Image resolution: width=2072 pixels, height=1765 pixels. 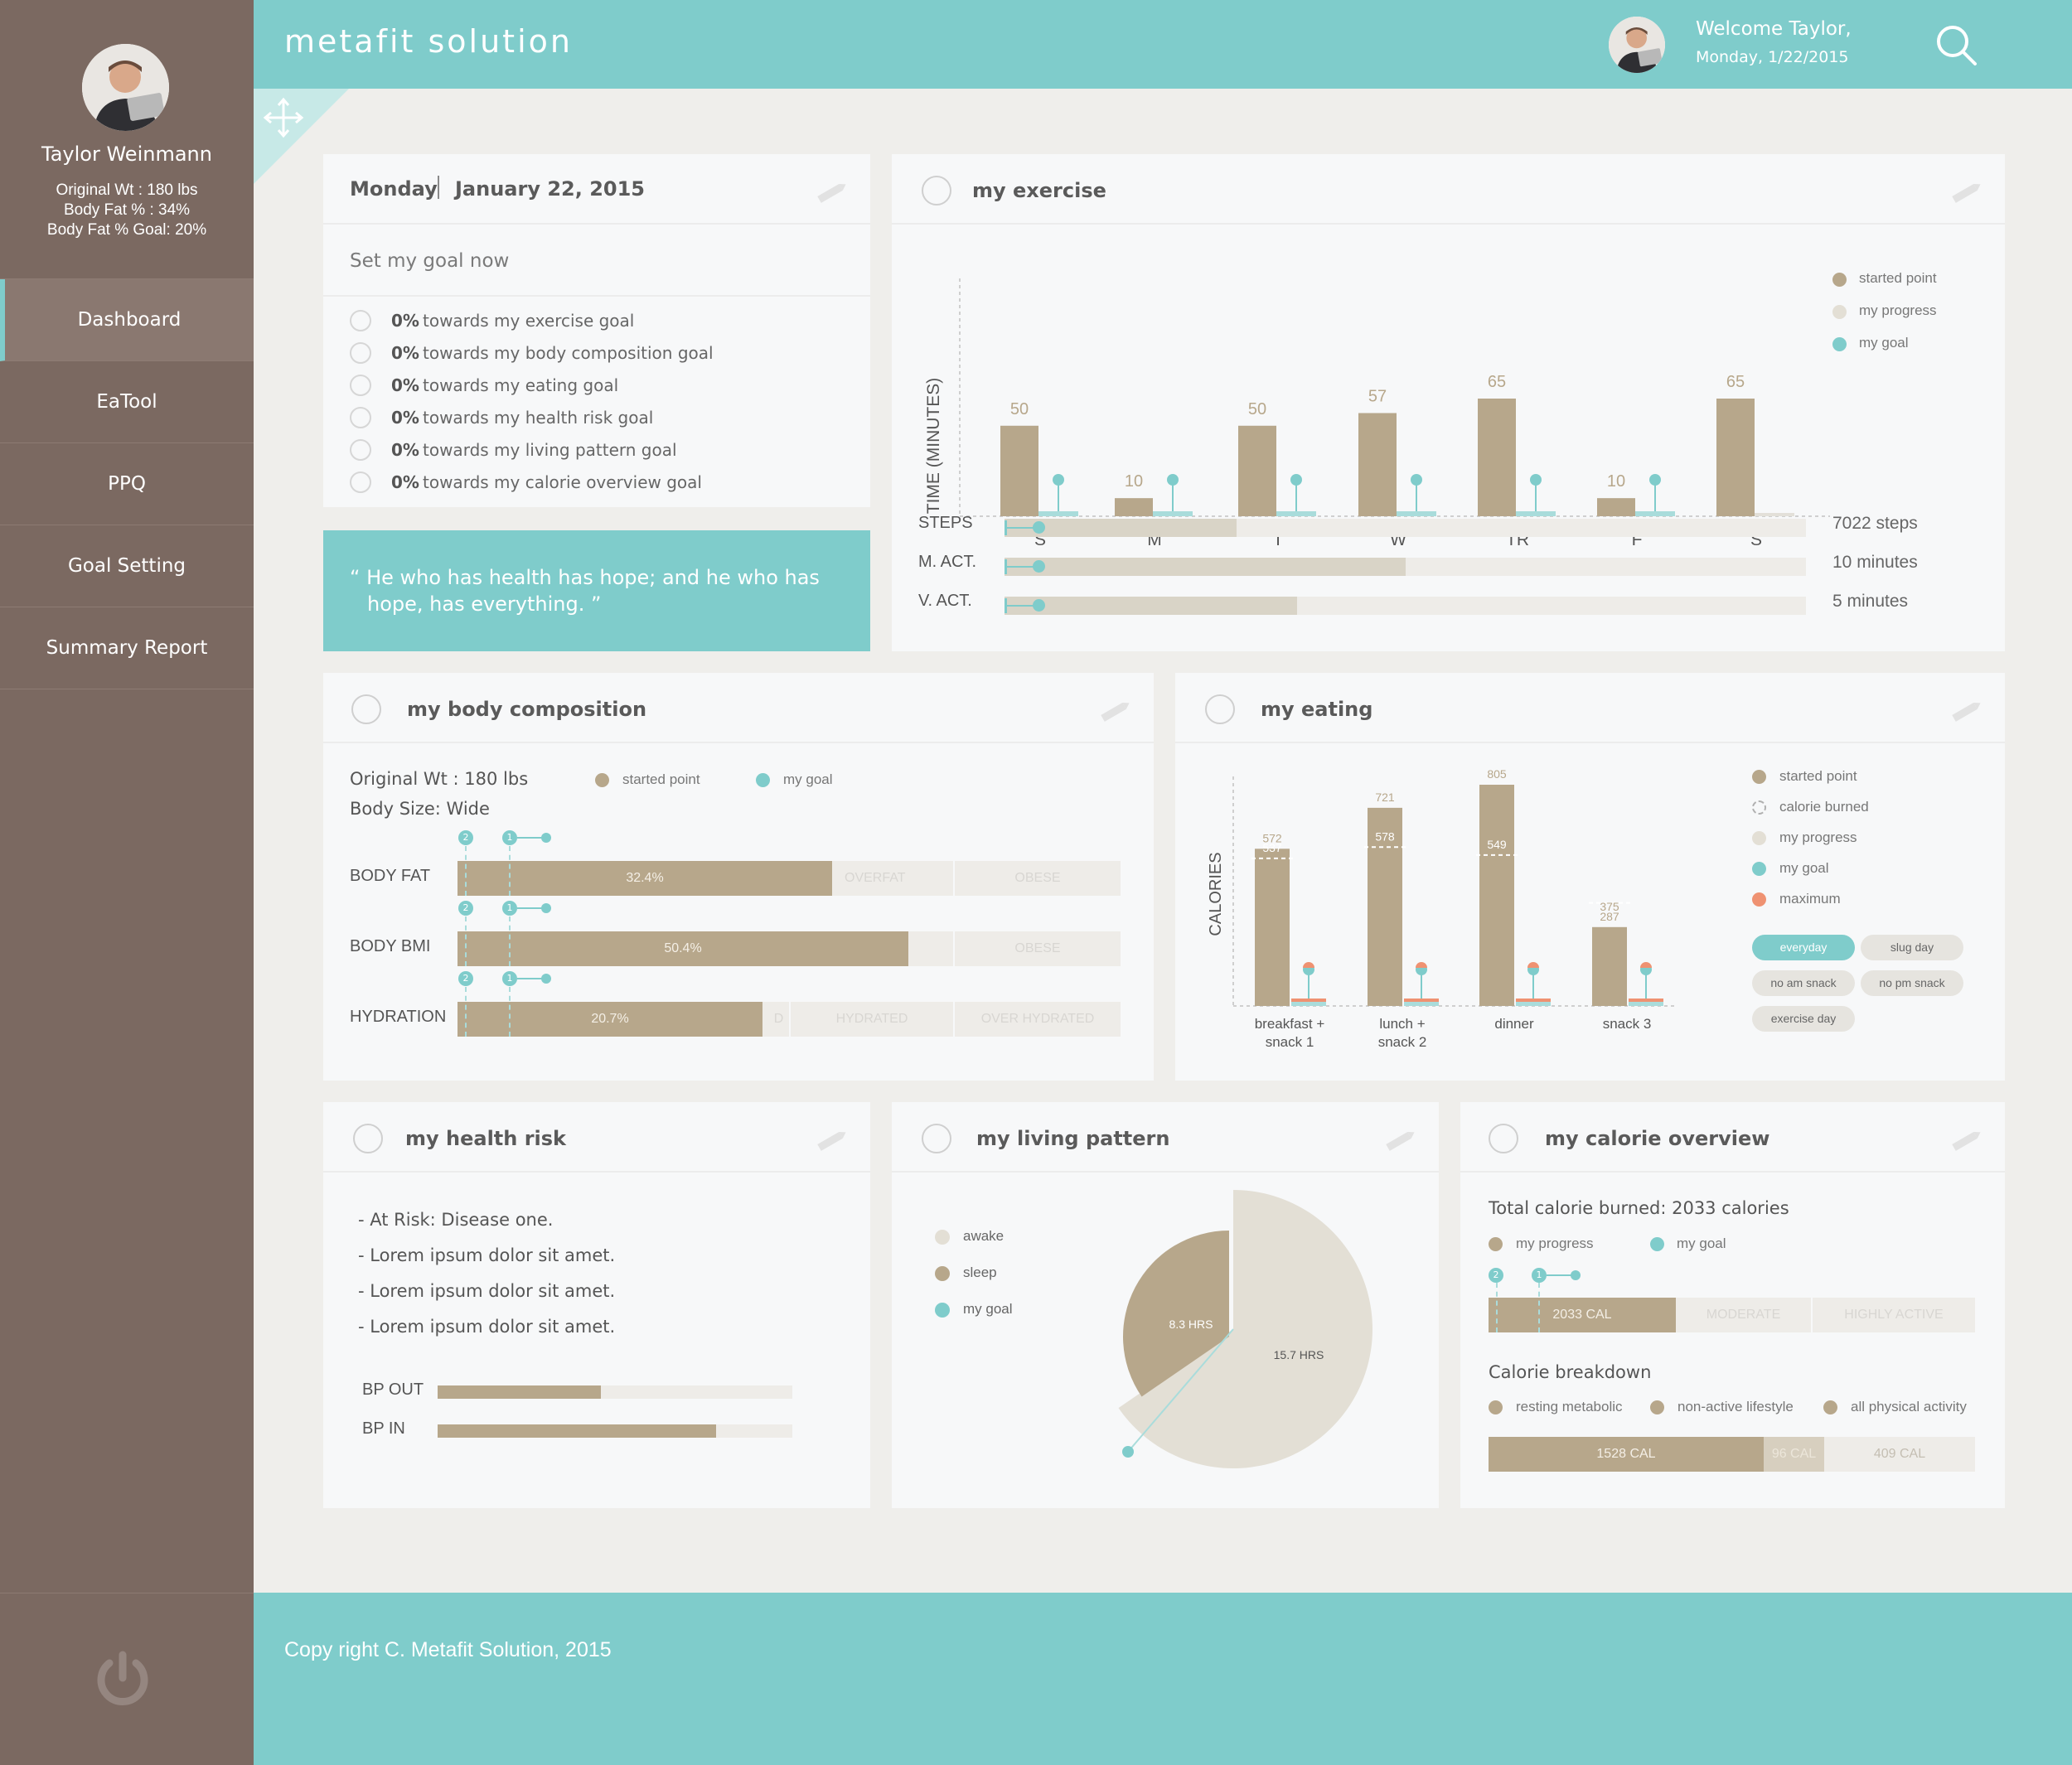 What do you see at coordinates (1794, 1454) in the screenshot?
I see `breakdown-segment: 96 CAL` at bounding box center [1794, 1454].